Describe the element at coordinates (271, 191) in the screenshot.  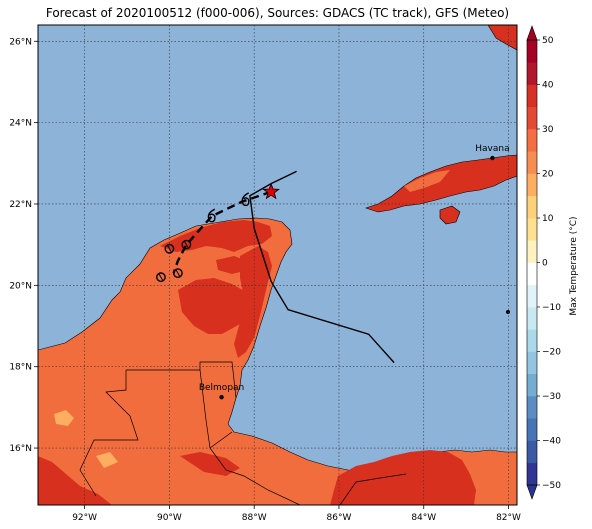
I see `storm-current-position-star` at that location.